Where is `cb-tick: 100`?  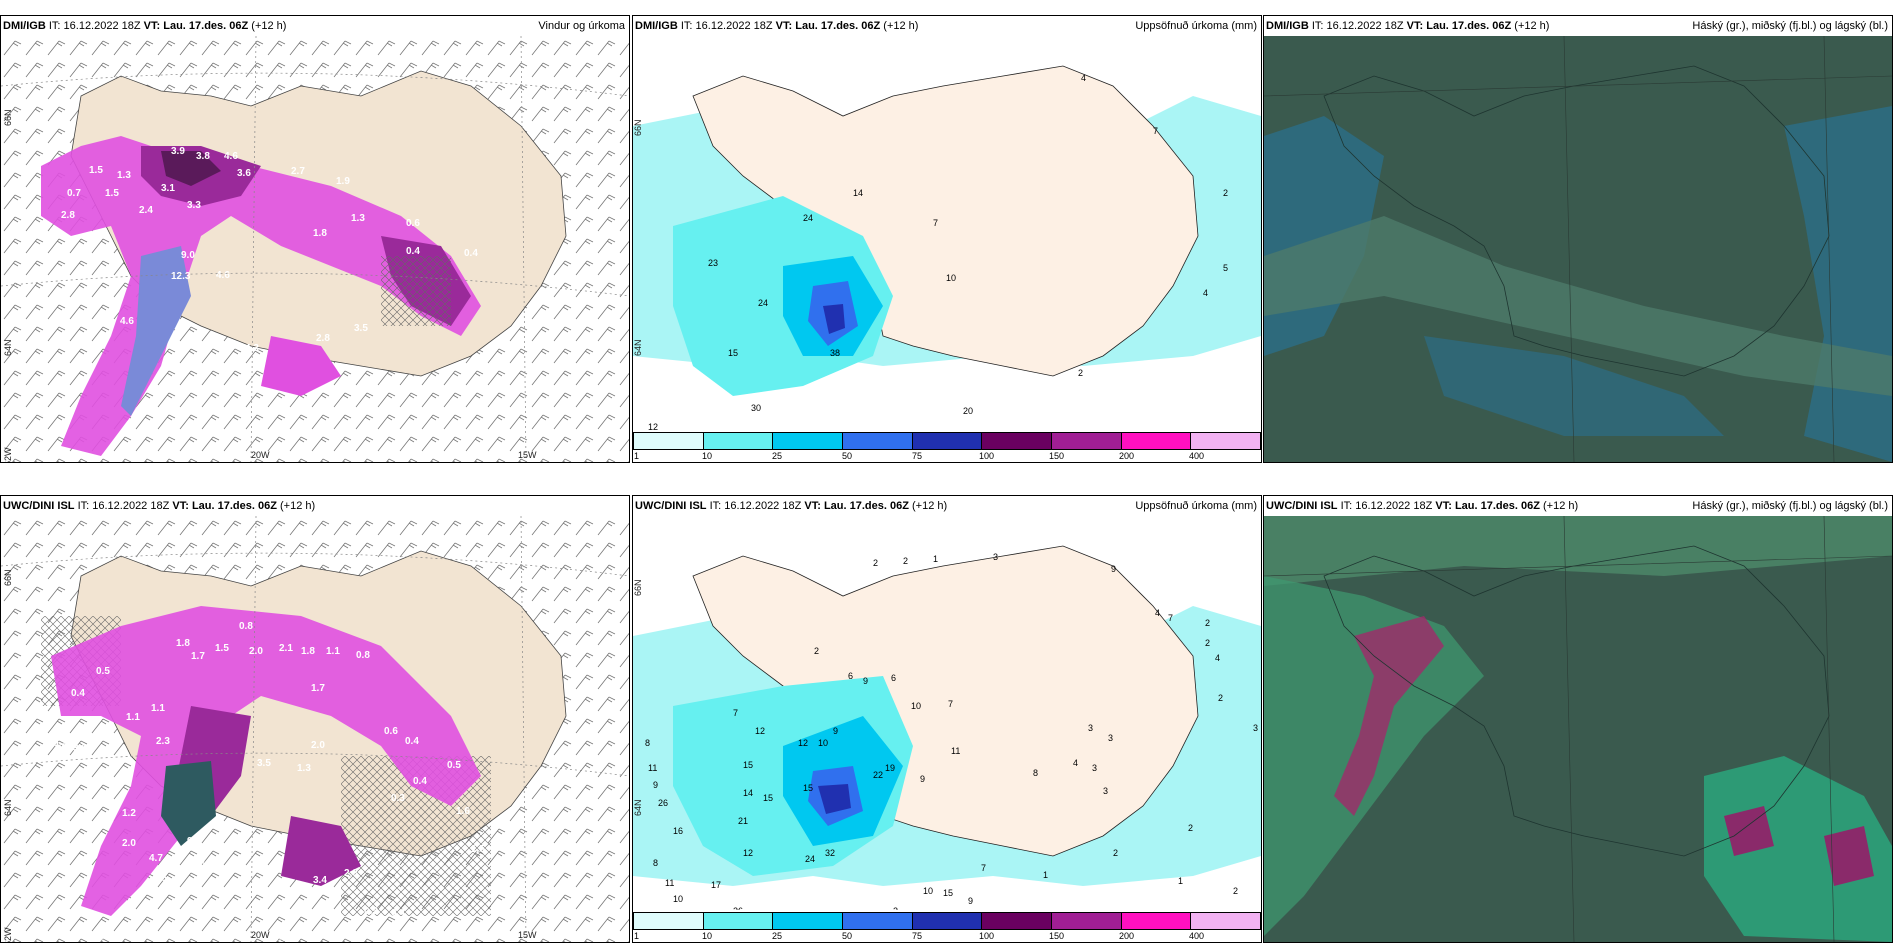 cb-tick: 100 is located at coordinates (987, 456).